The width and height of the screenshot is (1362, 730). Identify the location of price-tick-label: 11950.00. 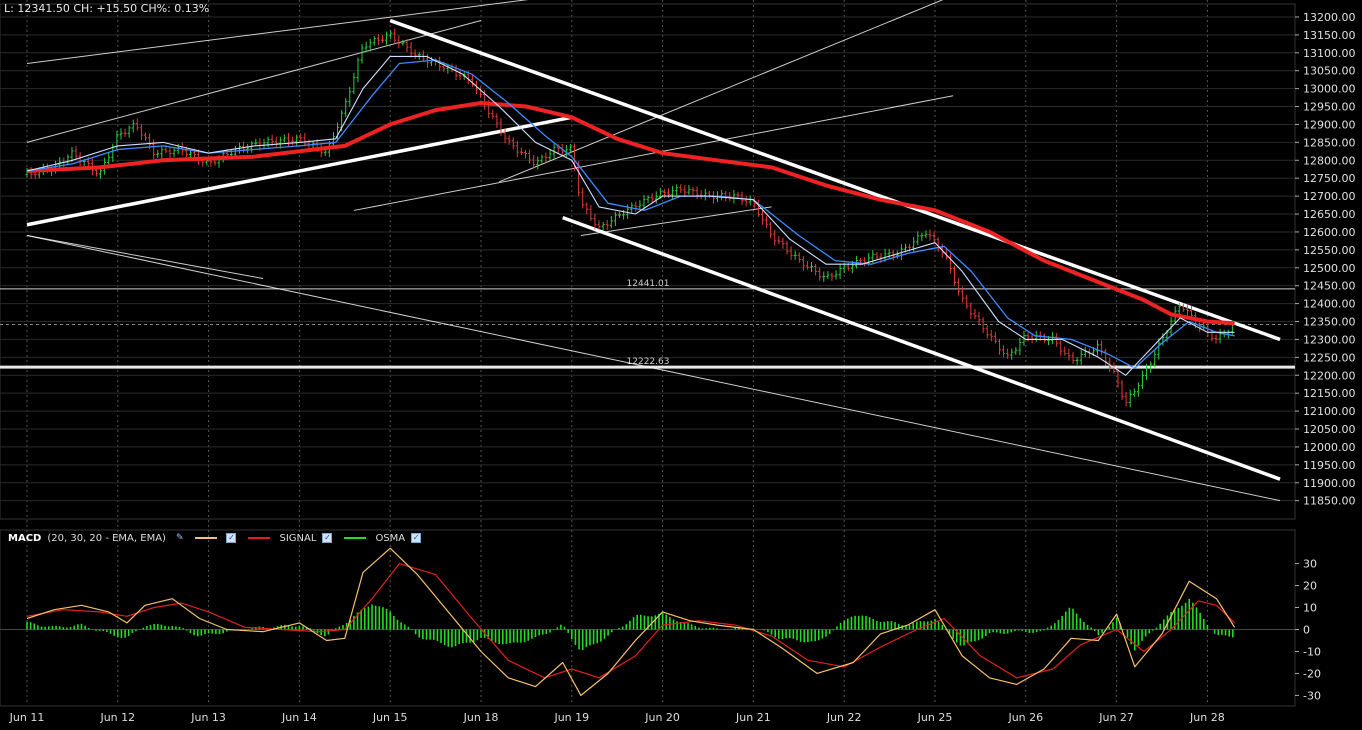
(1329, 465).